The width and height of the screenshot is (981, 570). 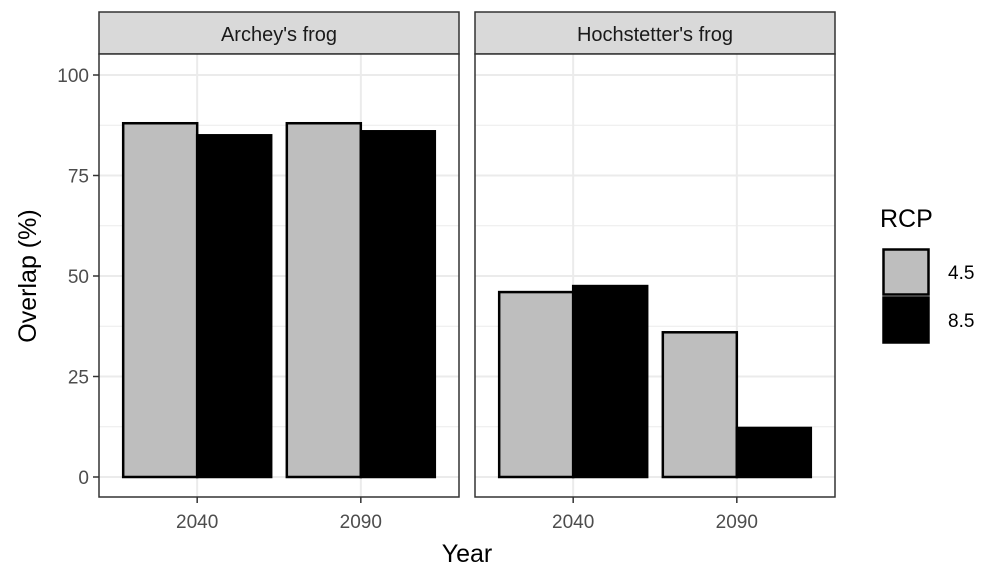 What do you see at coordinates (78, 378) in the screenshot?
I see `y-tick-label: 25` at bounding box center [78, 378].